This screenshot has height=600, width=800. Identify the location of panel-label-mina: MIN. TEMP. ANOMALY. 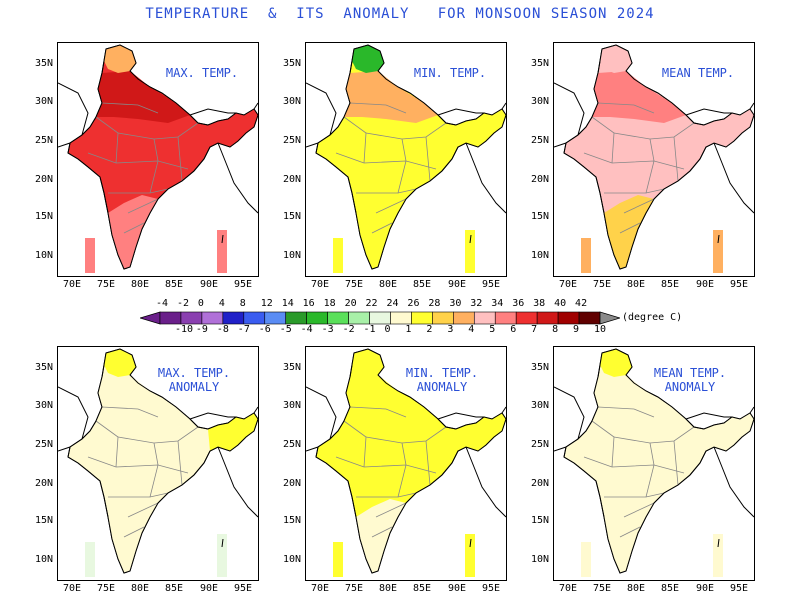
(442, 380).